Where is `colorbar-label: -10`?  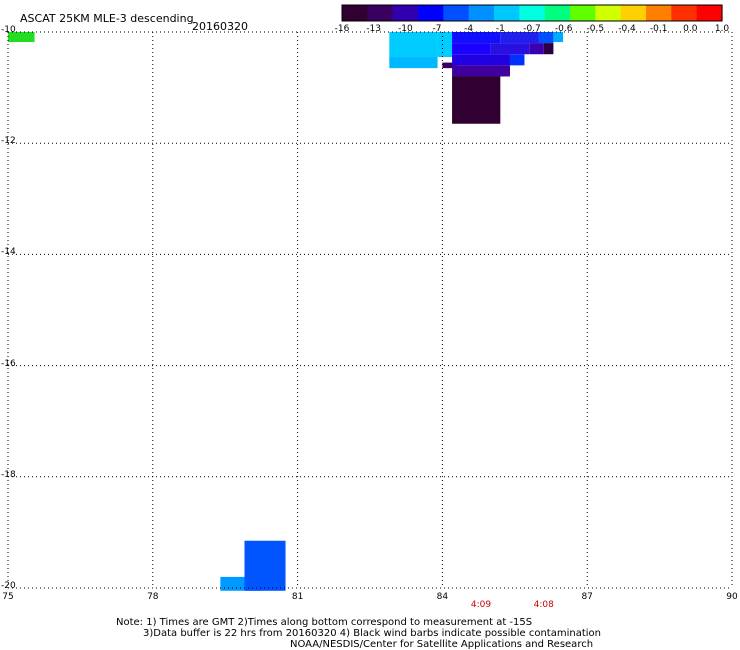 colorbar-label: -10 is located at coordinates (405, 29).